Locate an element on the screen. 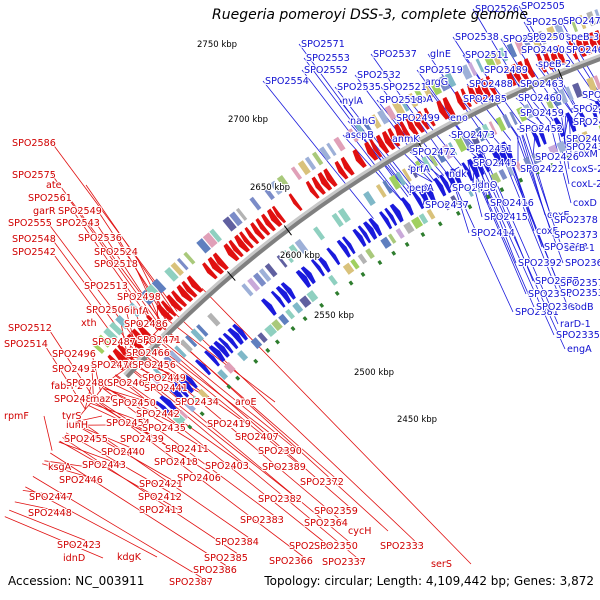 The image size is (600, 600). gene-label-sodb: sodB is located at coordinates (582, 307).